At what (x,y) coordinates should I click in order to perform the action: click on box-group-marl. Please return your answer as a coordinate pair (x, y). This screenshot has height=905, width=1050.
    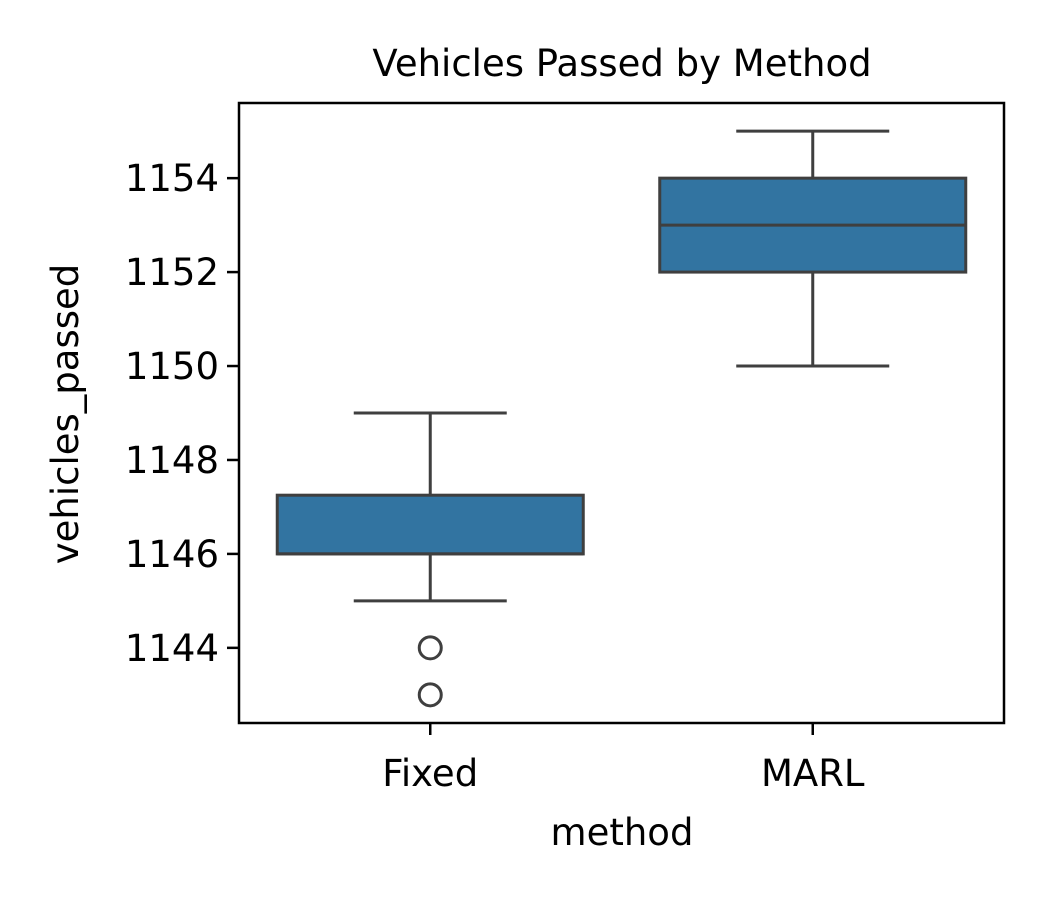
    Looking at the image, I should click on (813, 248).